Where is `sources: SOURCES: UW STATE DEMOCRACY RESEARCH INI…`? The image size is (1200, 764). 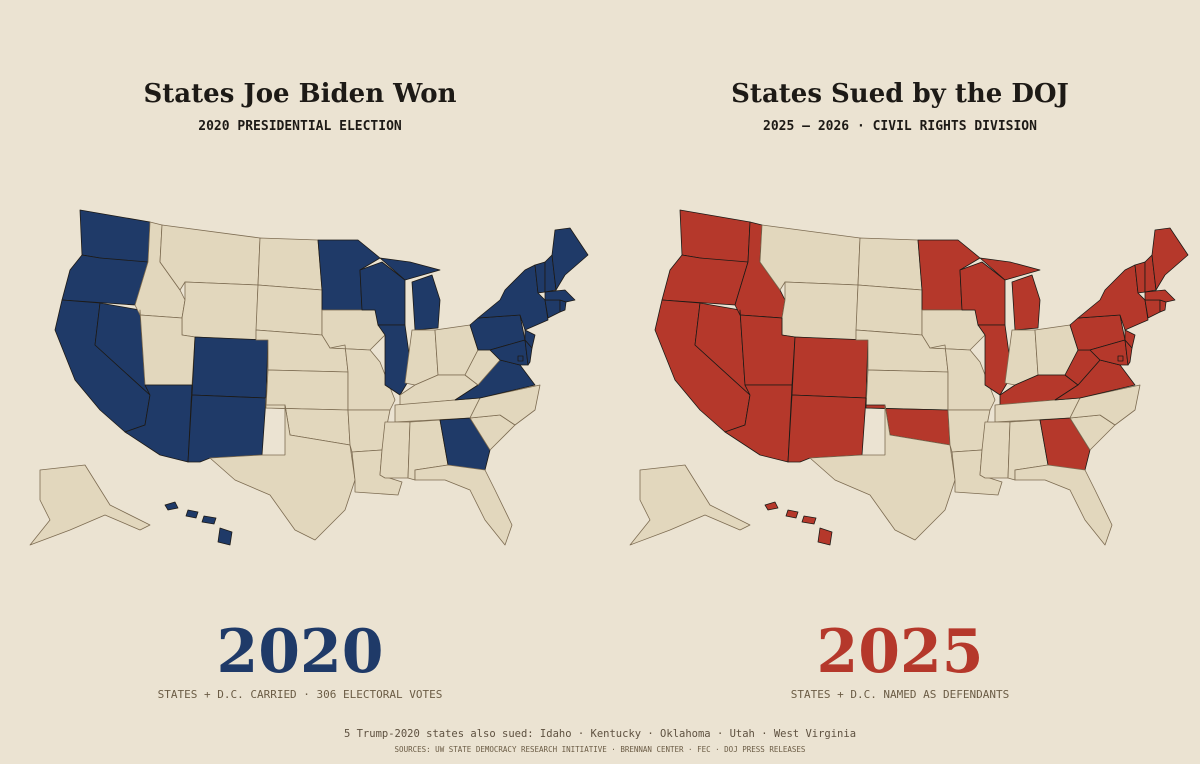
sources: SOURCES: UW STATE DEMOCRACY RESEARCH INI… is located at coordinates (600, 749).